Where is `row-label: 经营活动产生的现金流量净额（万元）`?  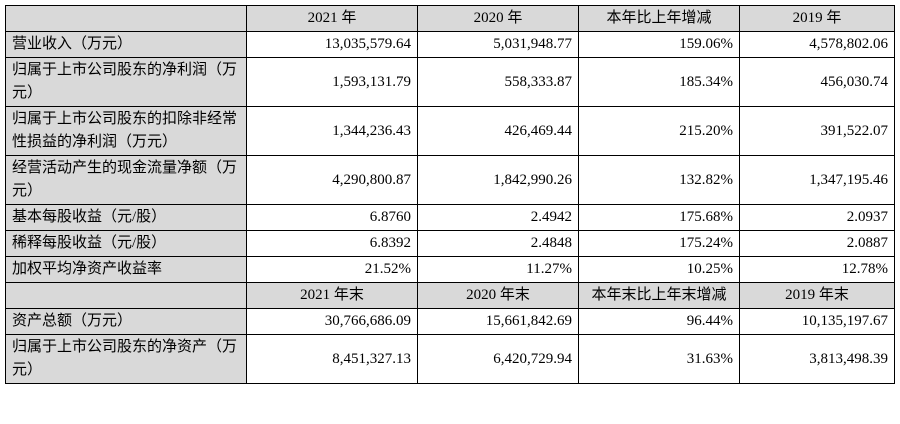 row-label: 经营活动产生的现金流量净额（万元） is located at coordinates (126, 180).